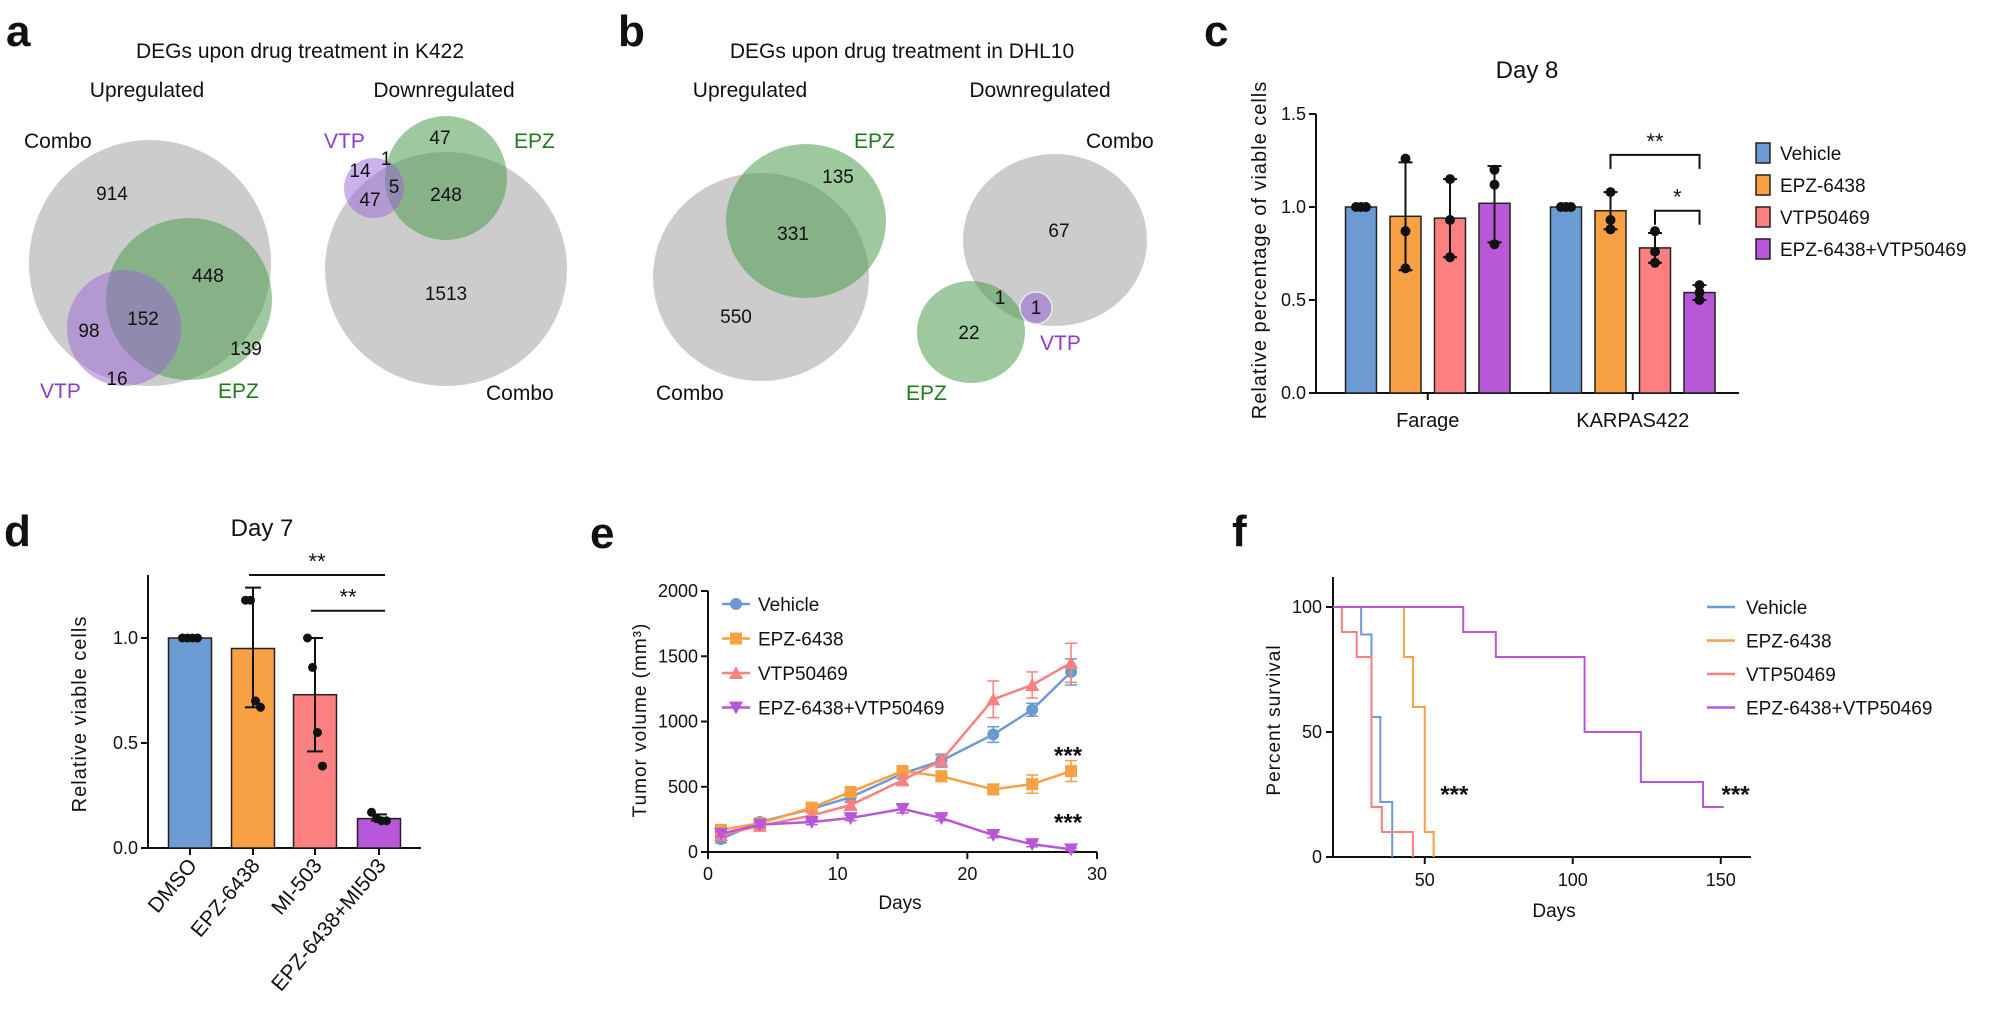 Image resolution: width=2000 pixels, height=1012 pixels. Describe the element at coordinates (88, 331) in the screenshot. I see `venn-count: 98` at that location.